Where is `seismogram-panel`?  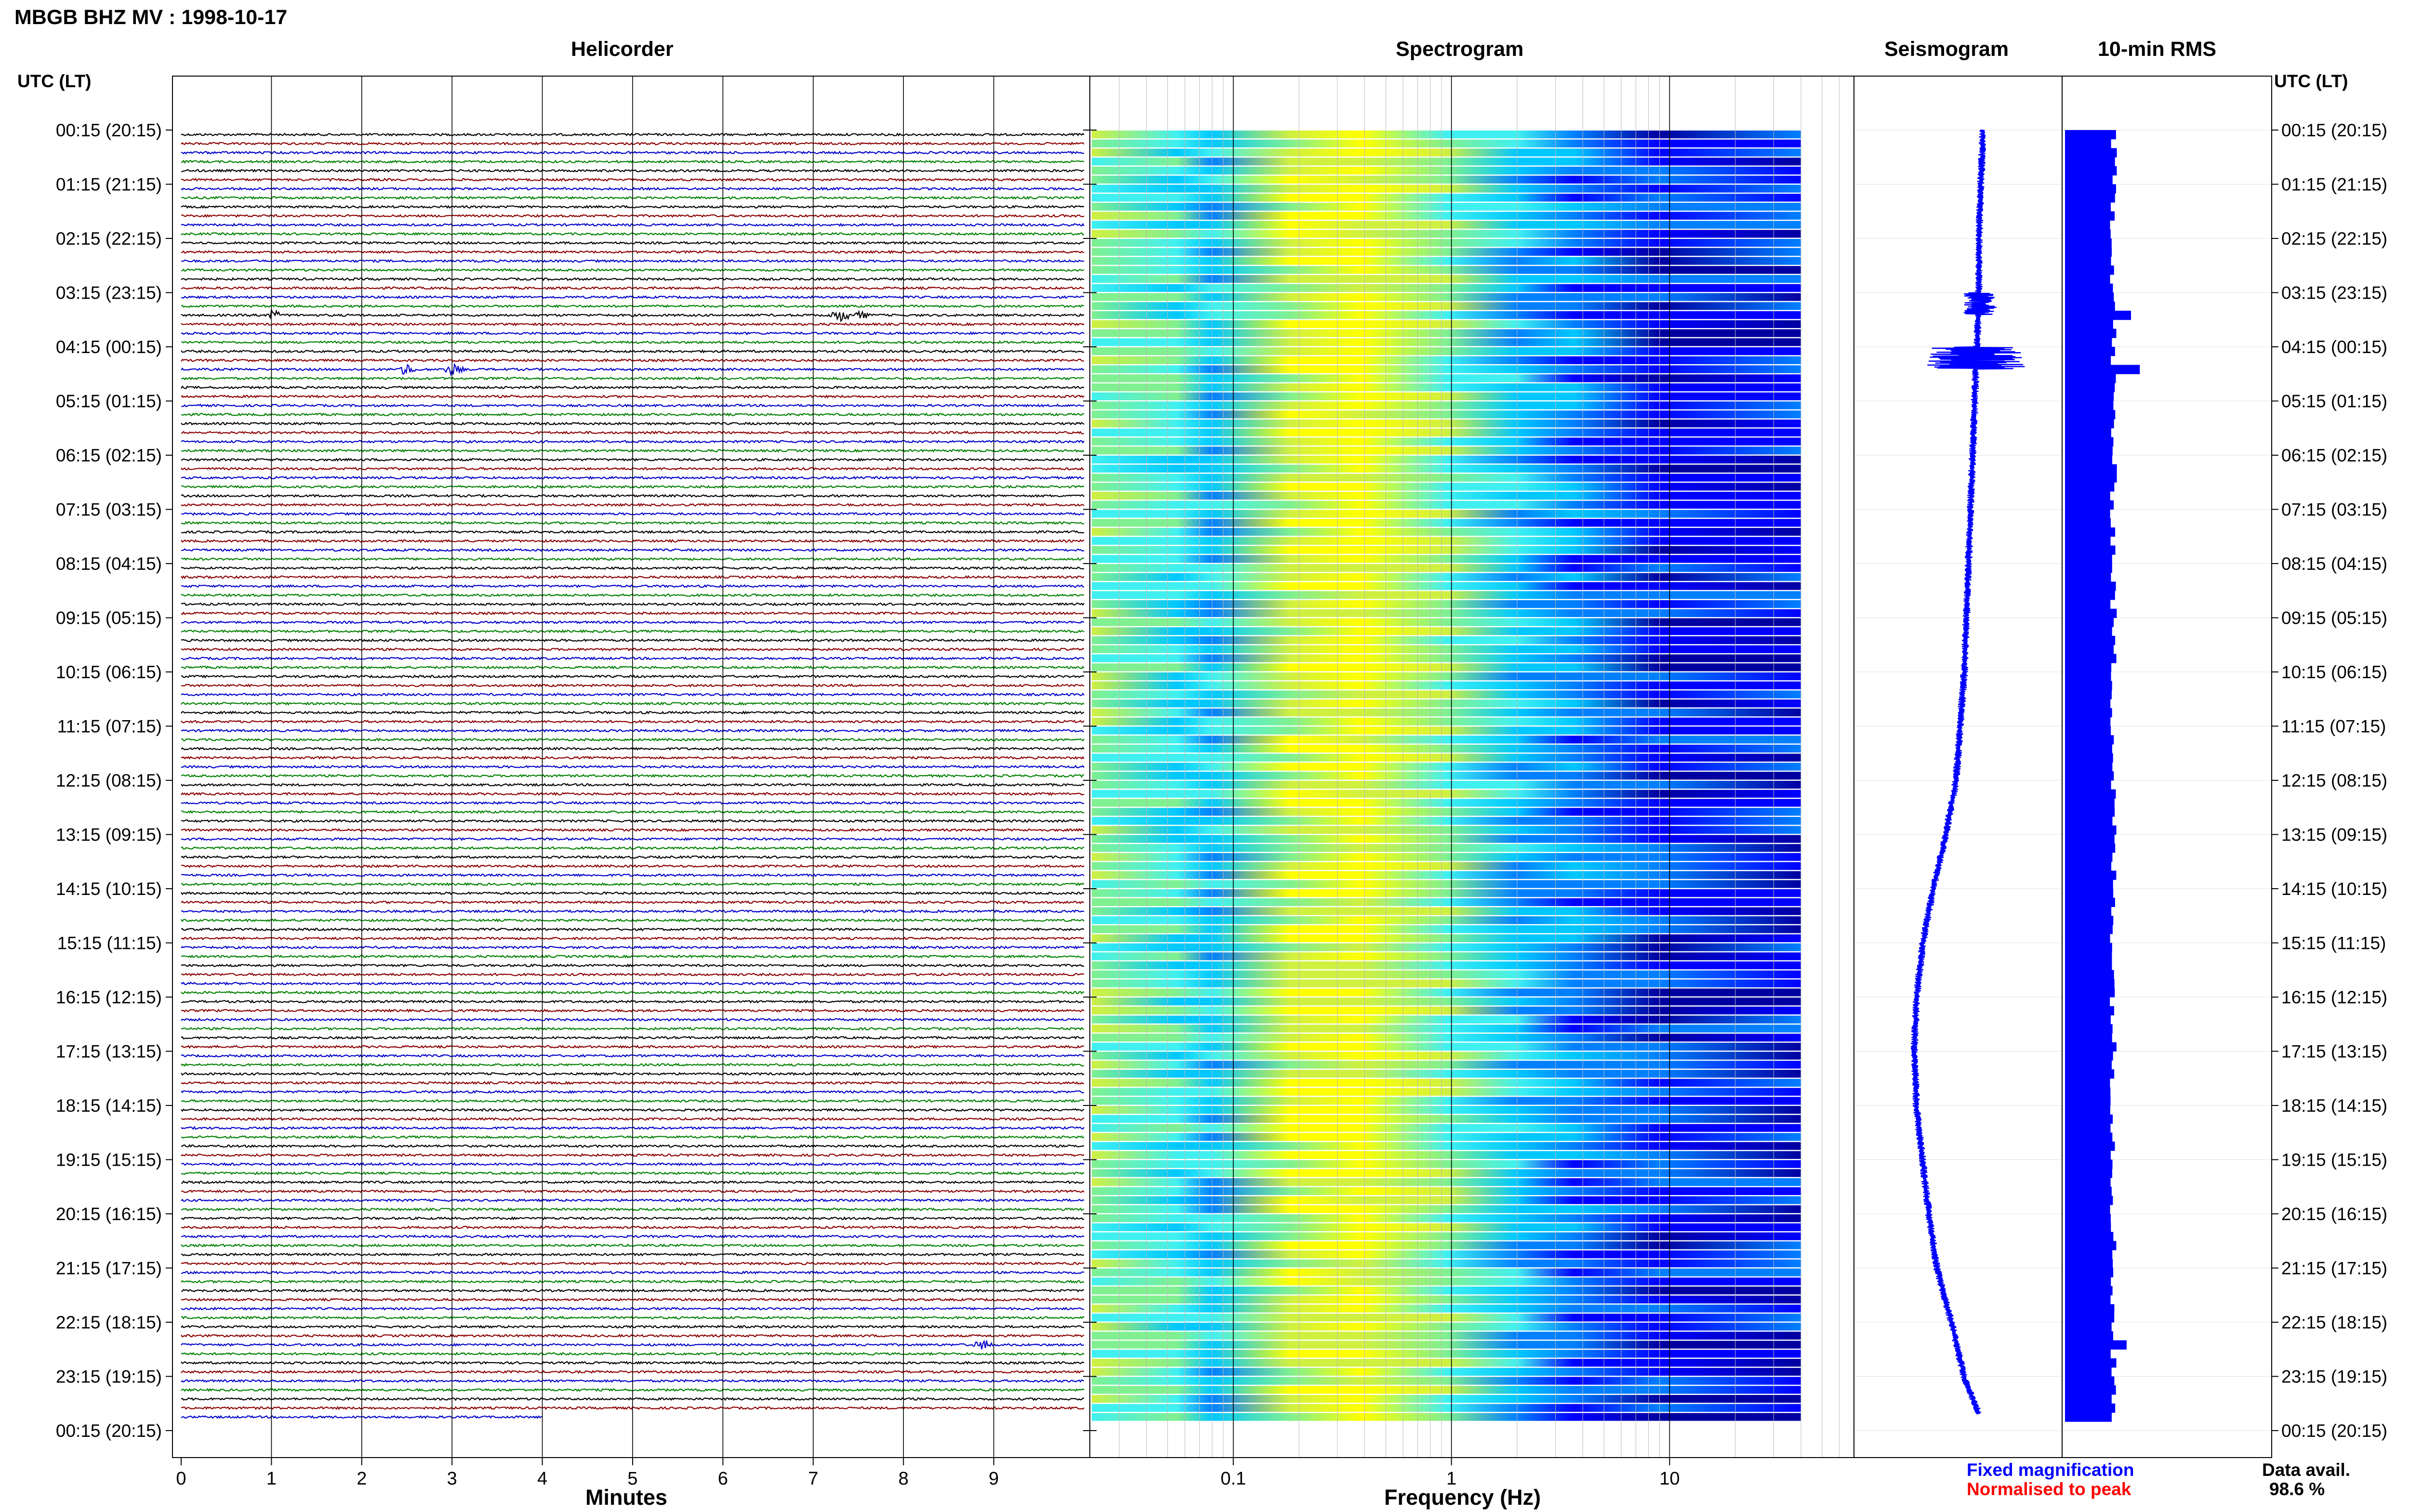
seismogram-panel is located at coordinates (1958, 780).